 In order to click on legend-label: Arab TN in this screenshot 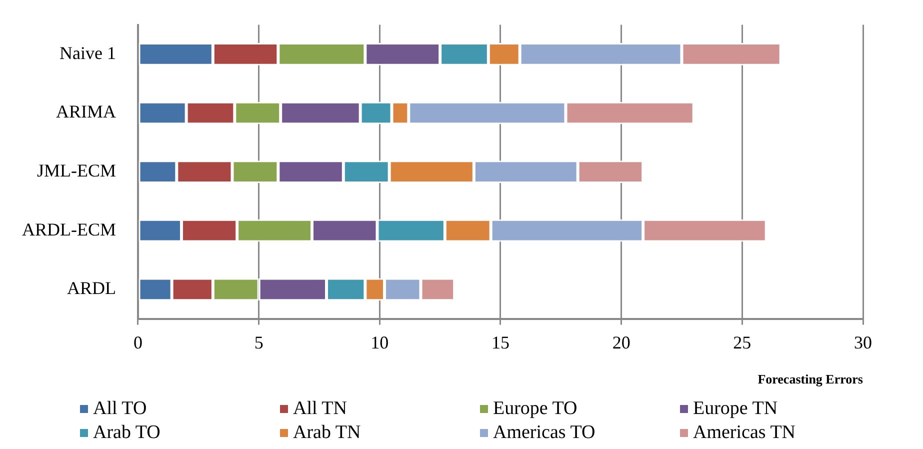, I will do `click(327, 433)`.